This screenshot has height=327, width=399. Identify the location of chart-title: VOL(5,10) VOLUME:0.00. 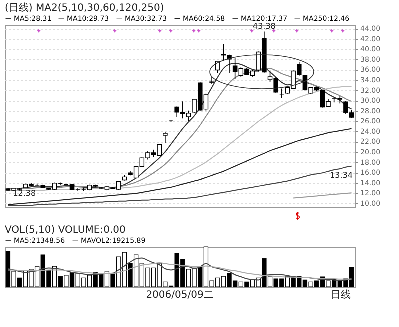
(65, 230).